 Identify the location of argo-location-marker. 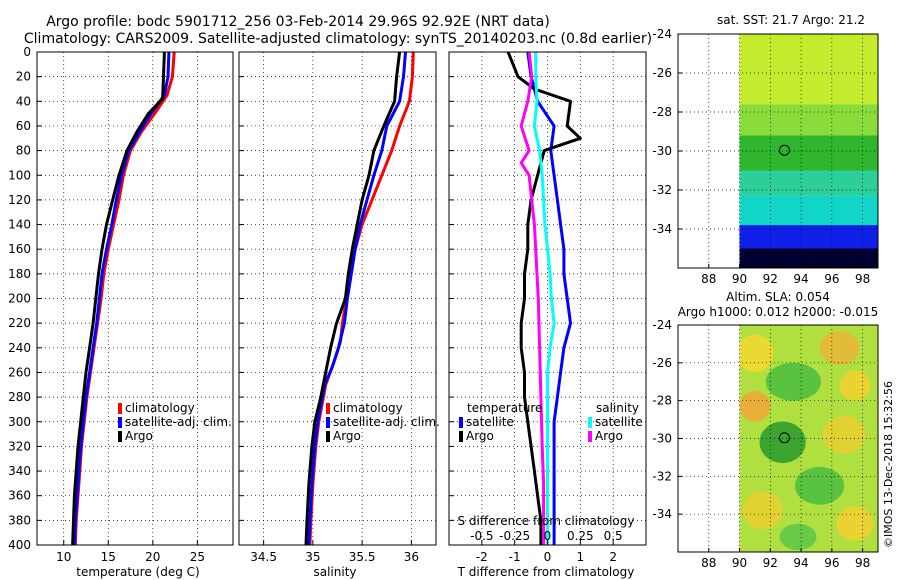
(784, 438).